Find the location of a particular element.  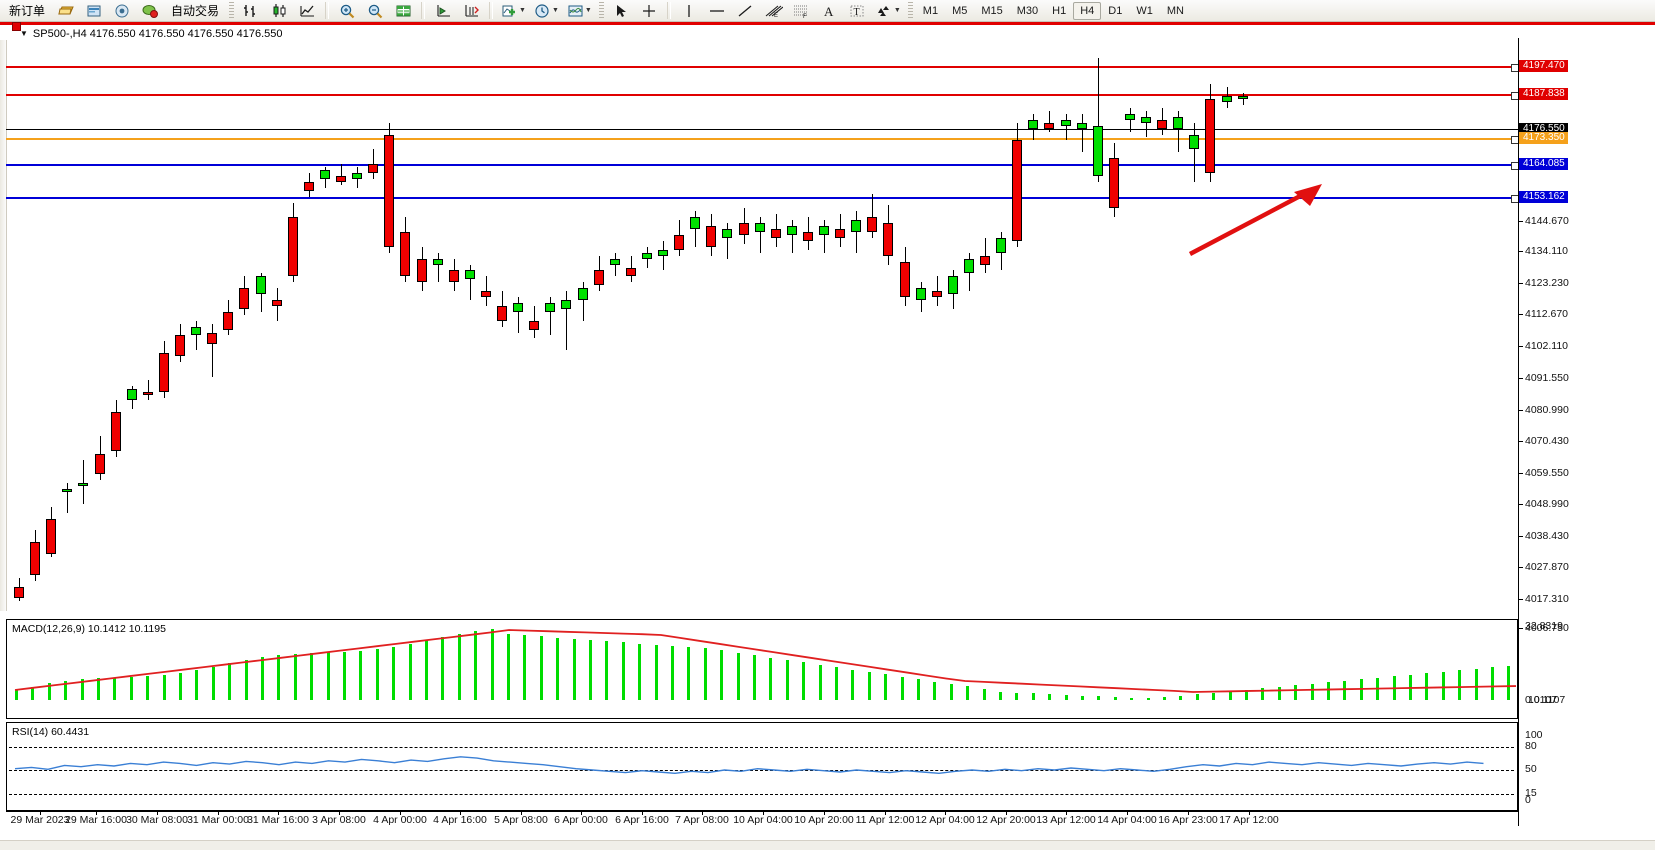

support-tag-1: 4164.085 is located at coordinates (1543, 164).